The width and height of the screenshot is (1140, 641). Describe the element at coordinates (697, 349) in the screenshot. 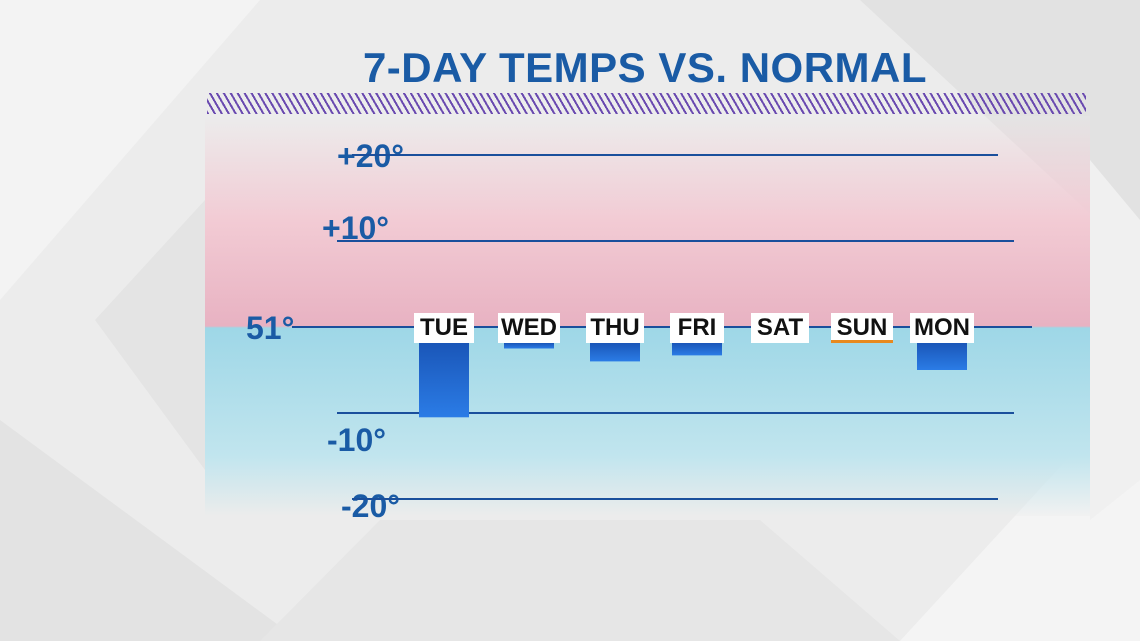

I see `bar-fri` at that location.